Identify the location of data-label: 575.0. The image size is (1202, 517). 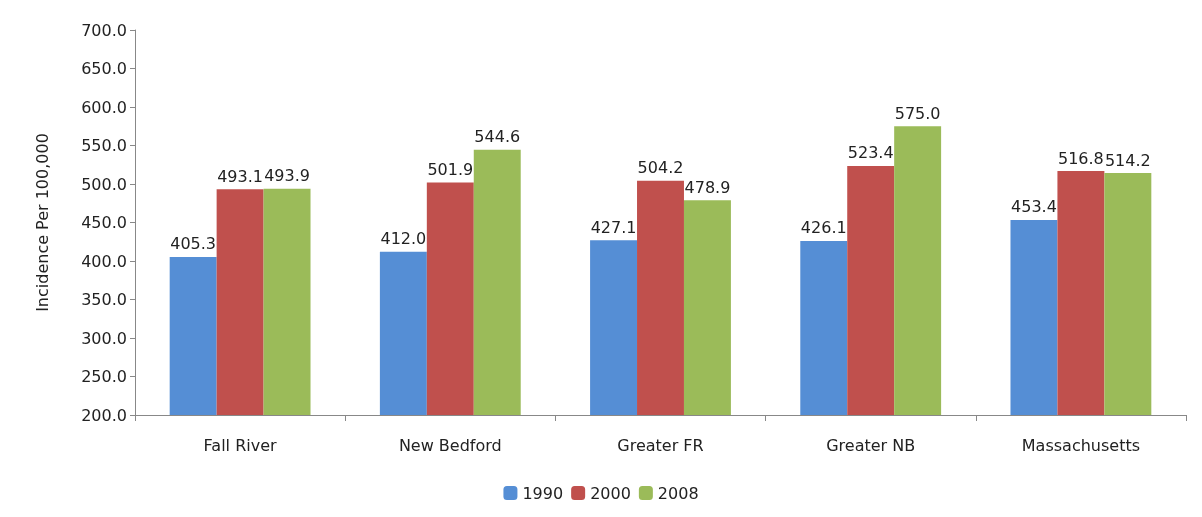
(917, 113).